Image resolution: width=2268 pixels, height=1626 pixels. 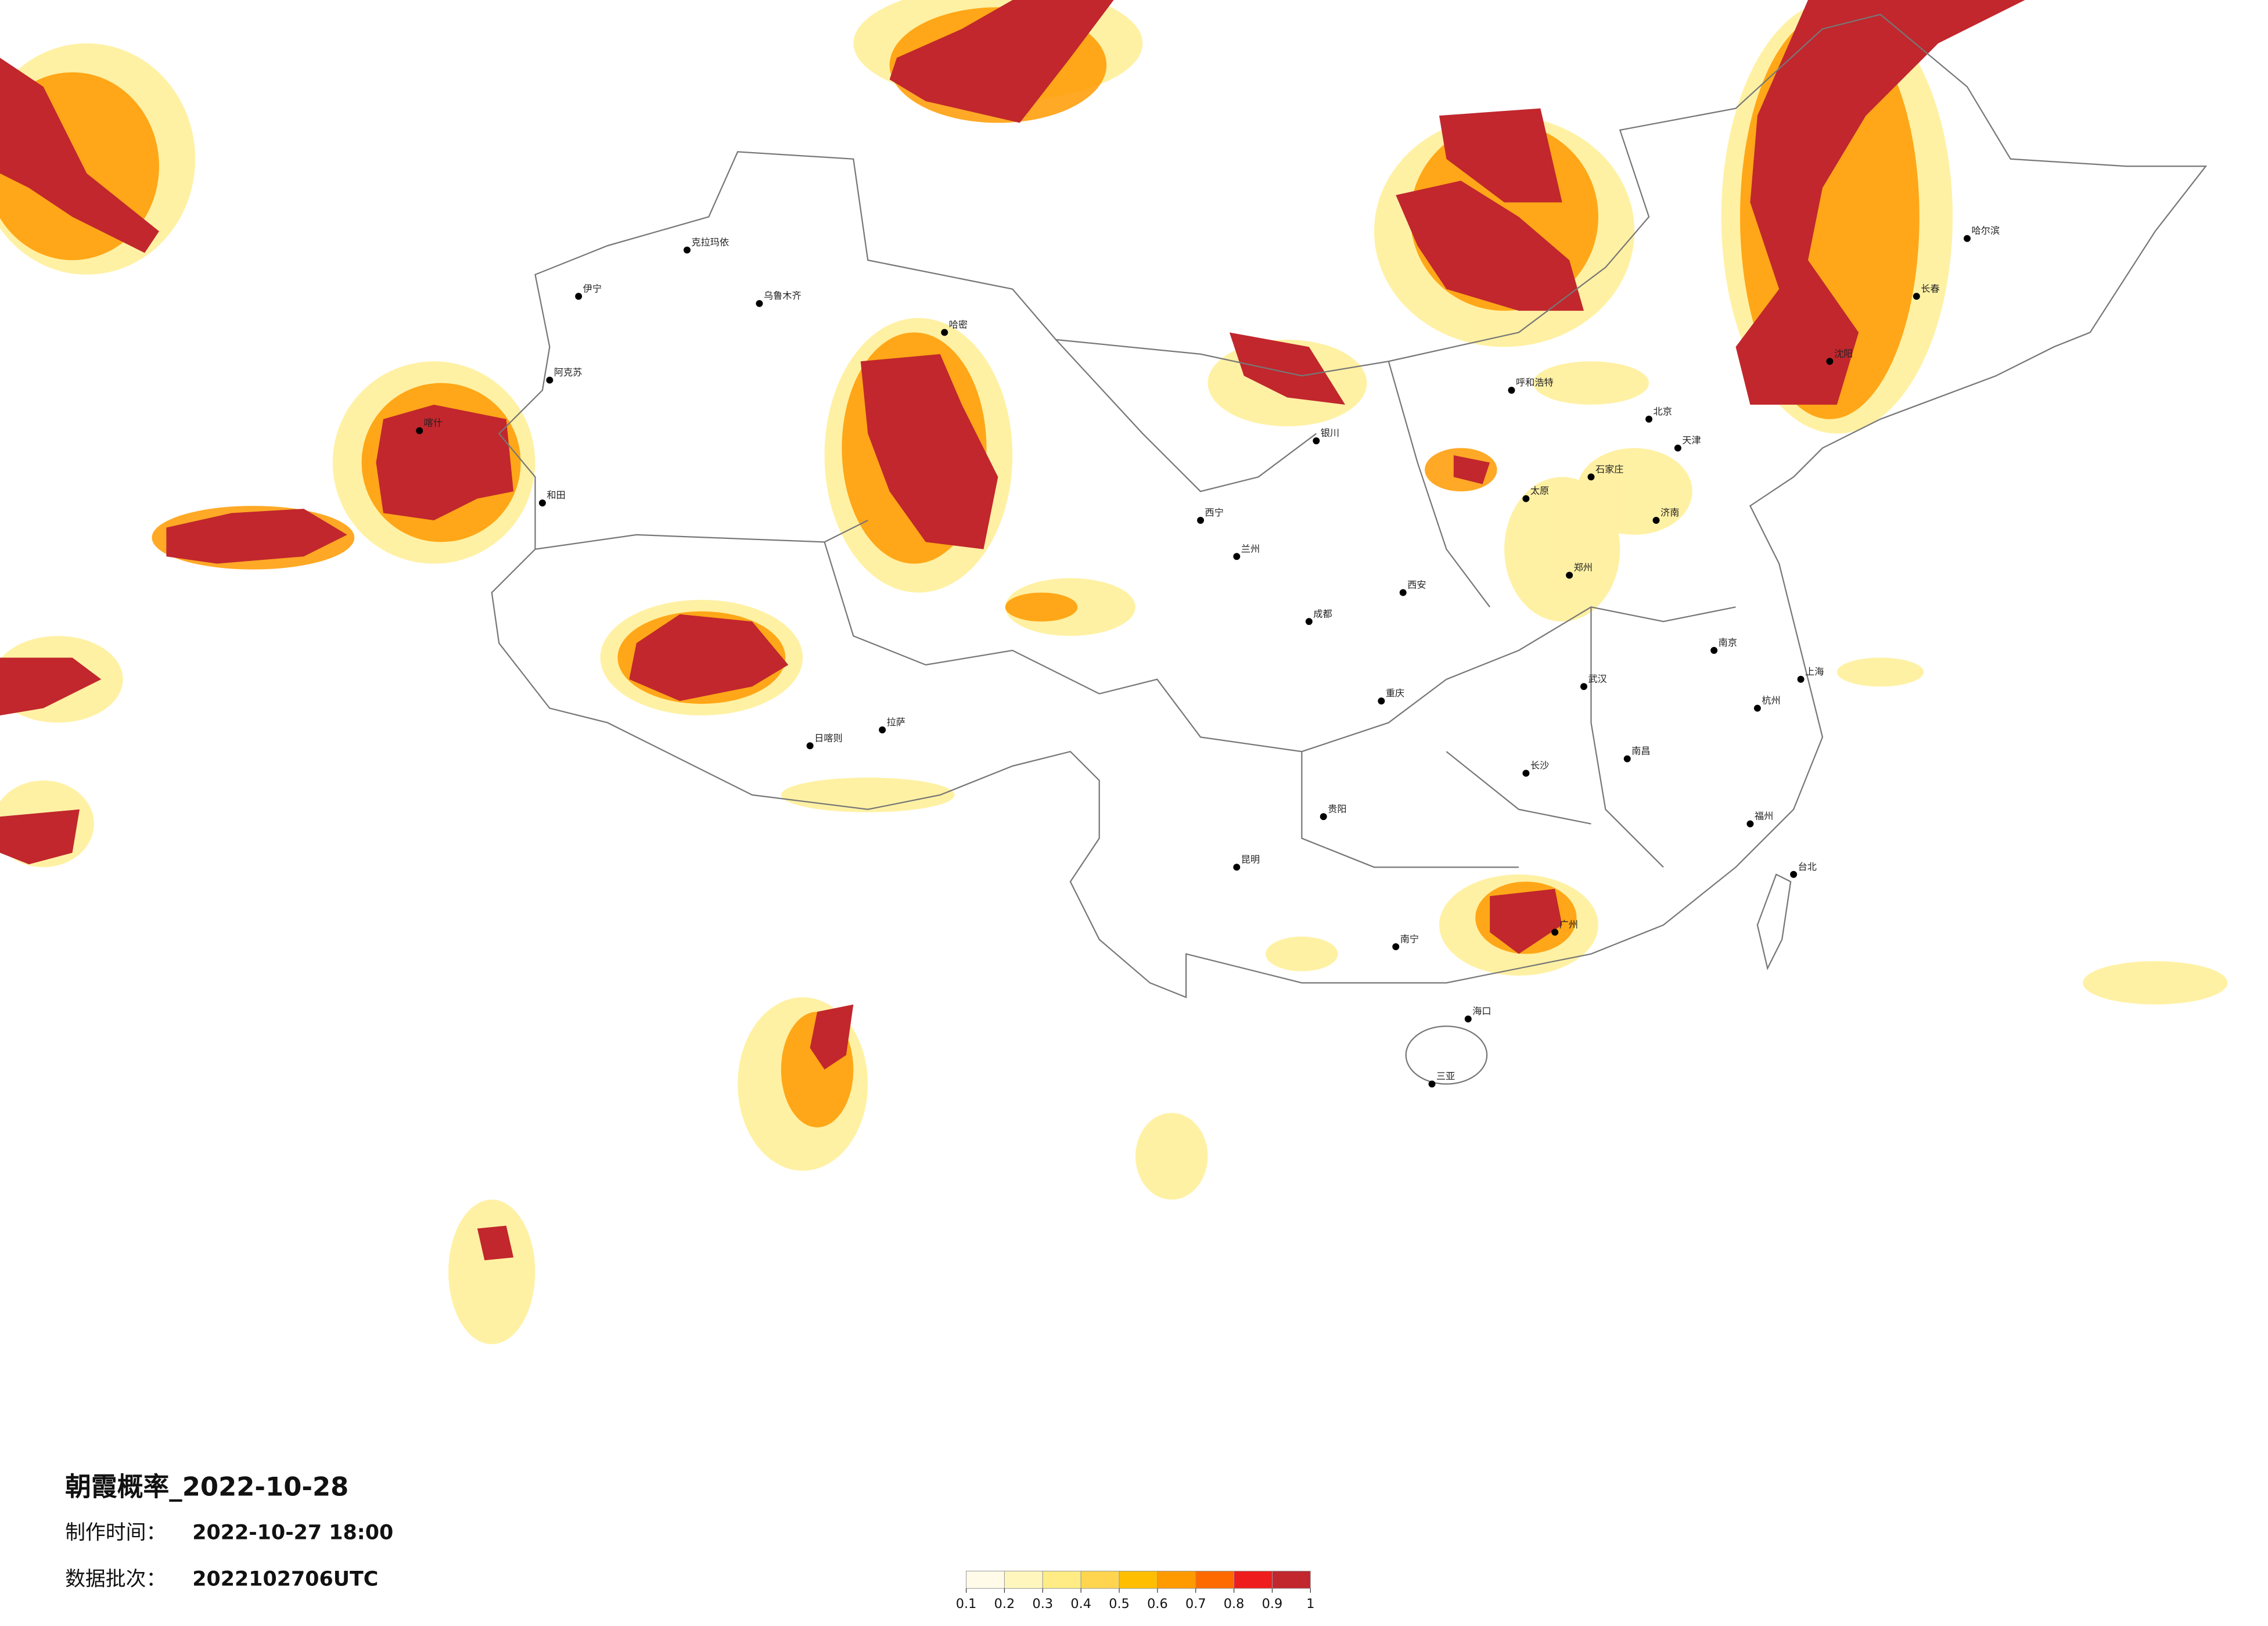 What do you see at coordinates (1930, 288) in the screenshot?
I see `city-label: 长春` at bounding box center [1930, 288].